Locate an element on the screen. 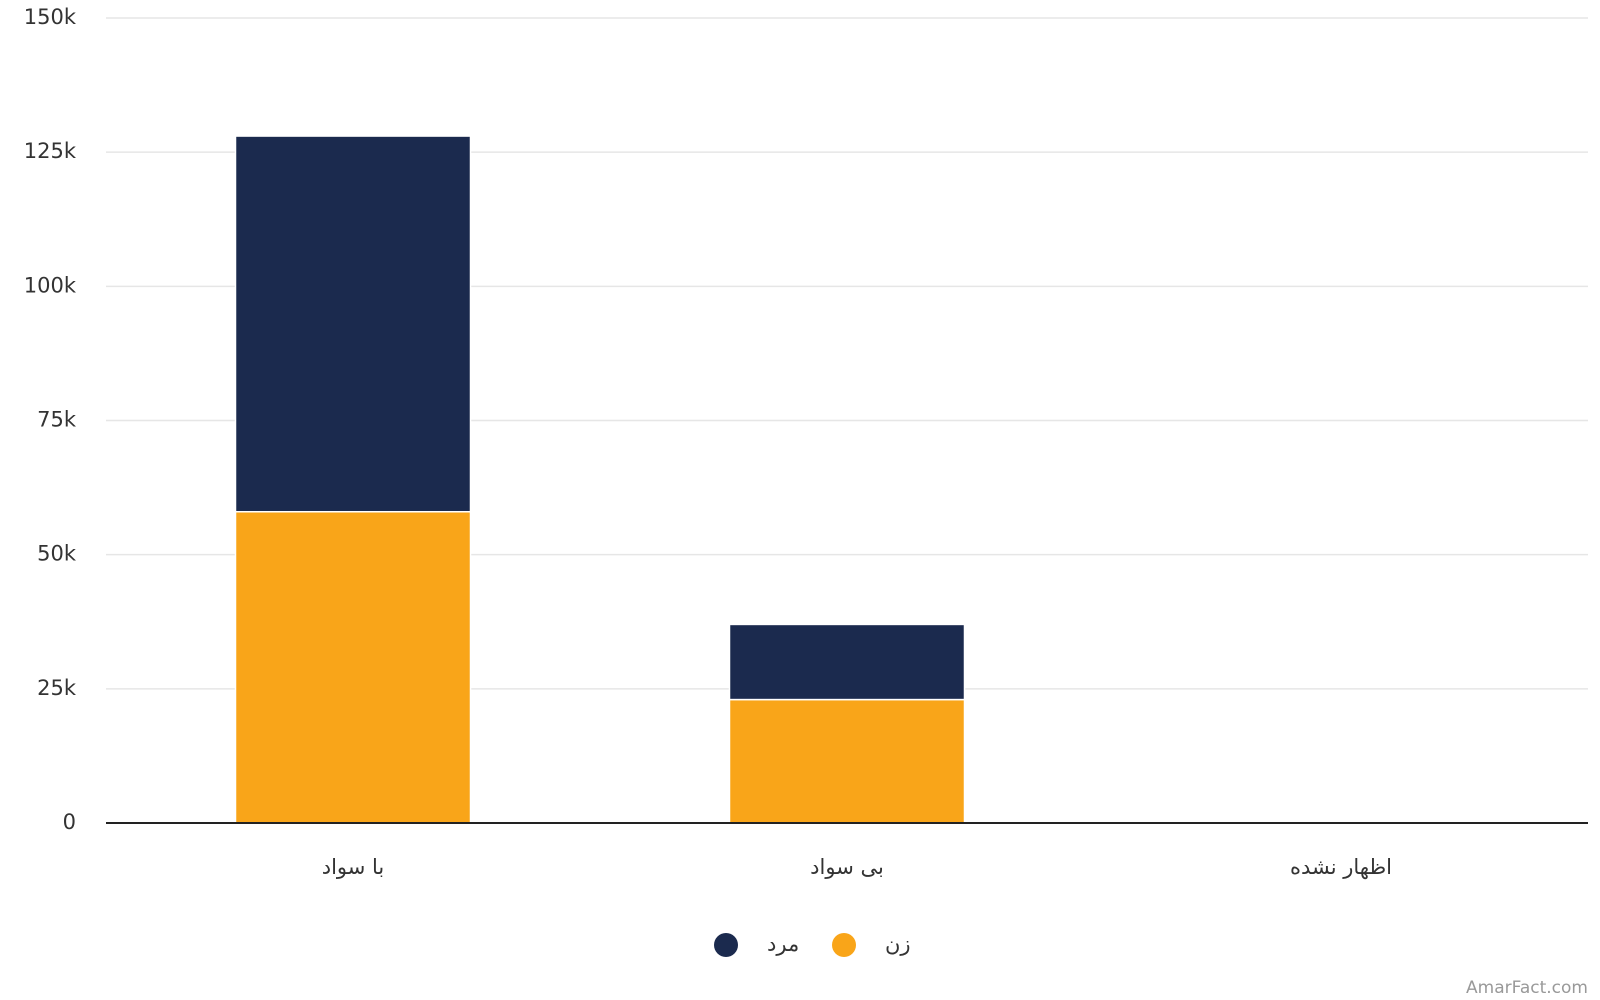  y-tick-label: 0 is located at coordinates (69, 822).